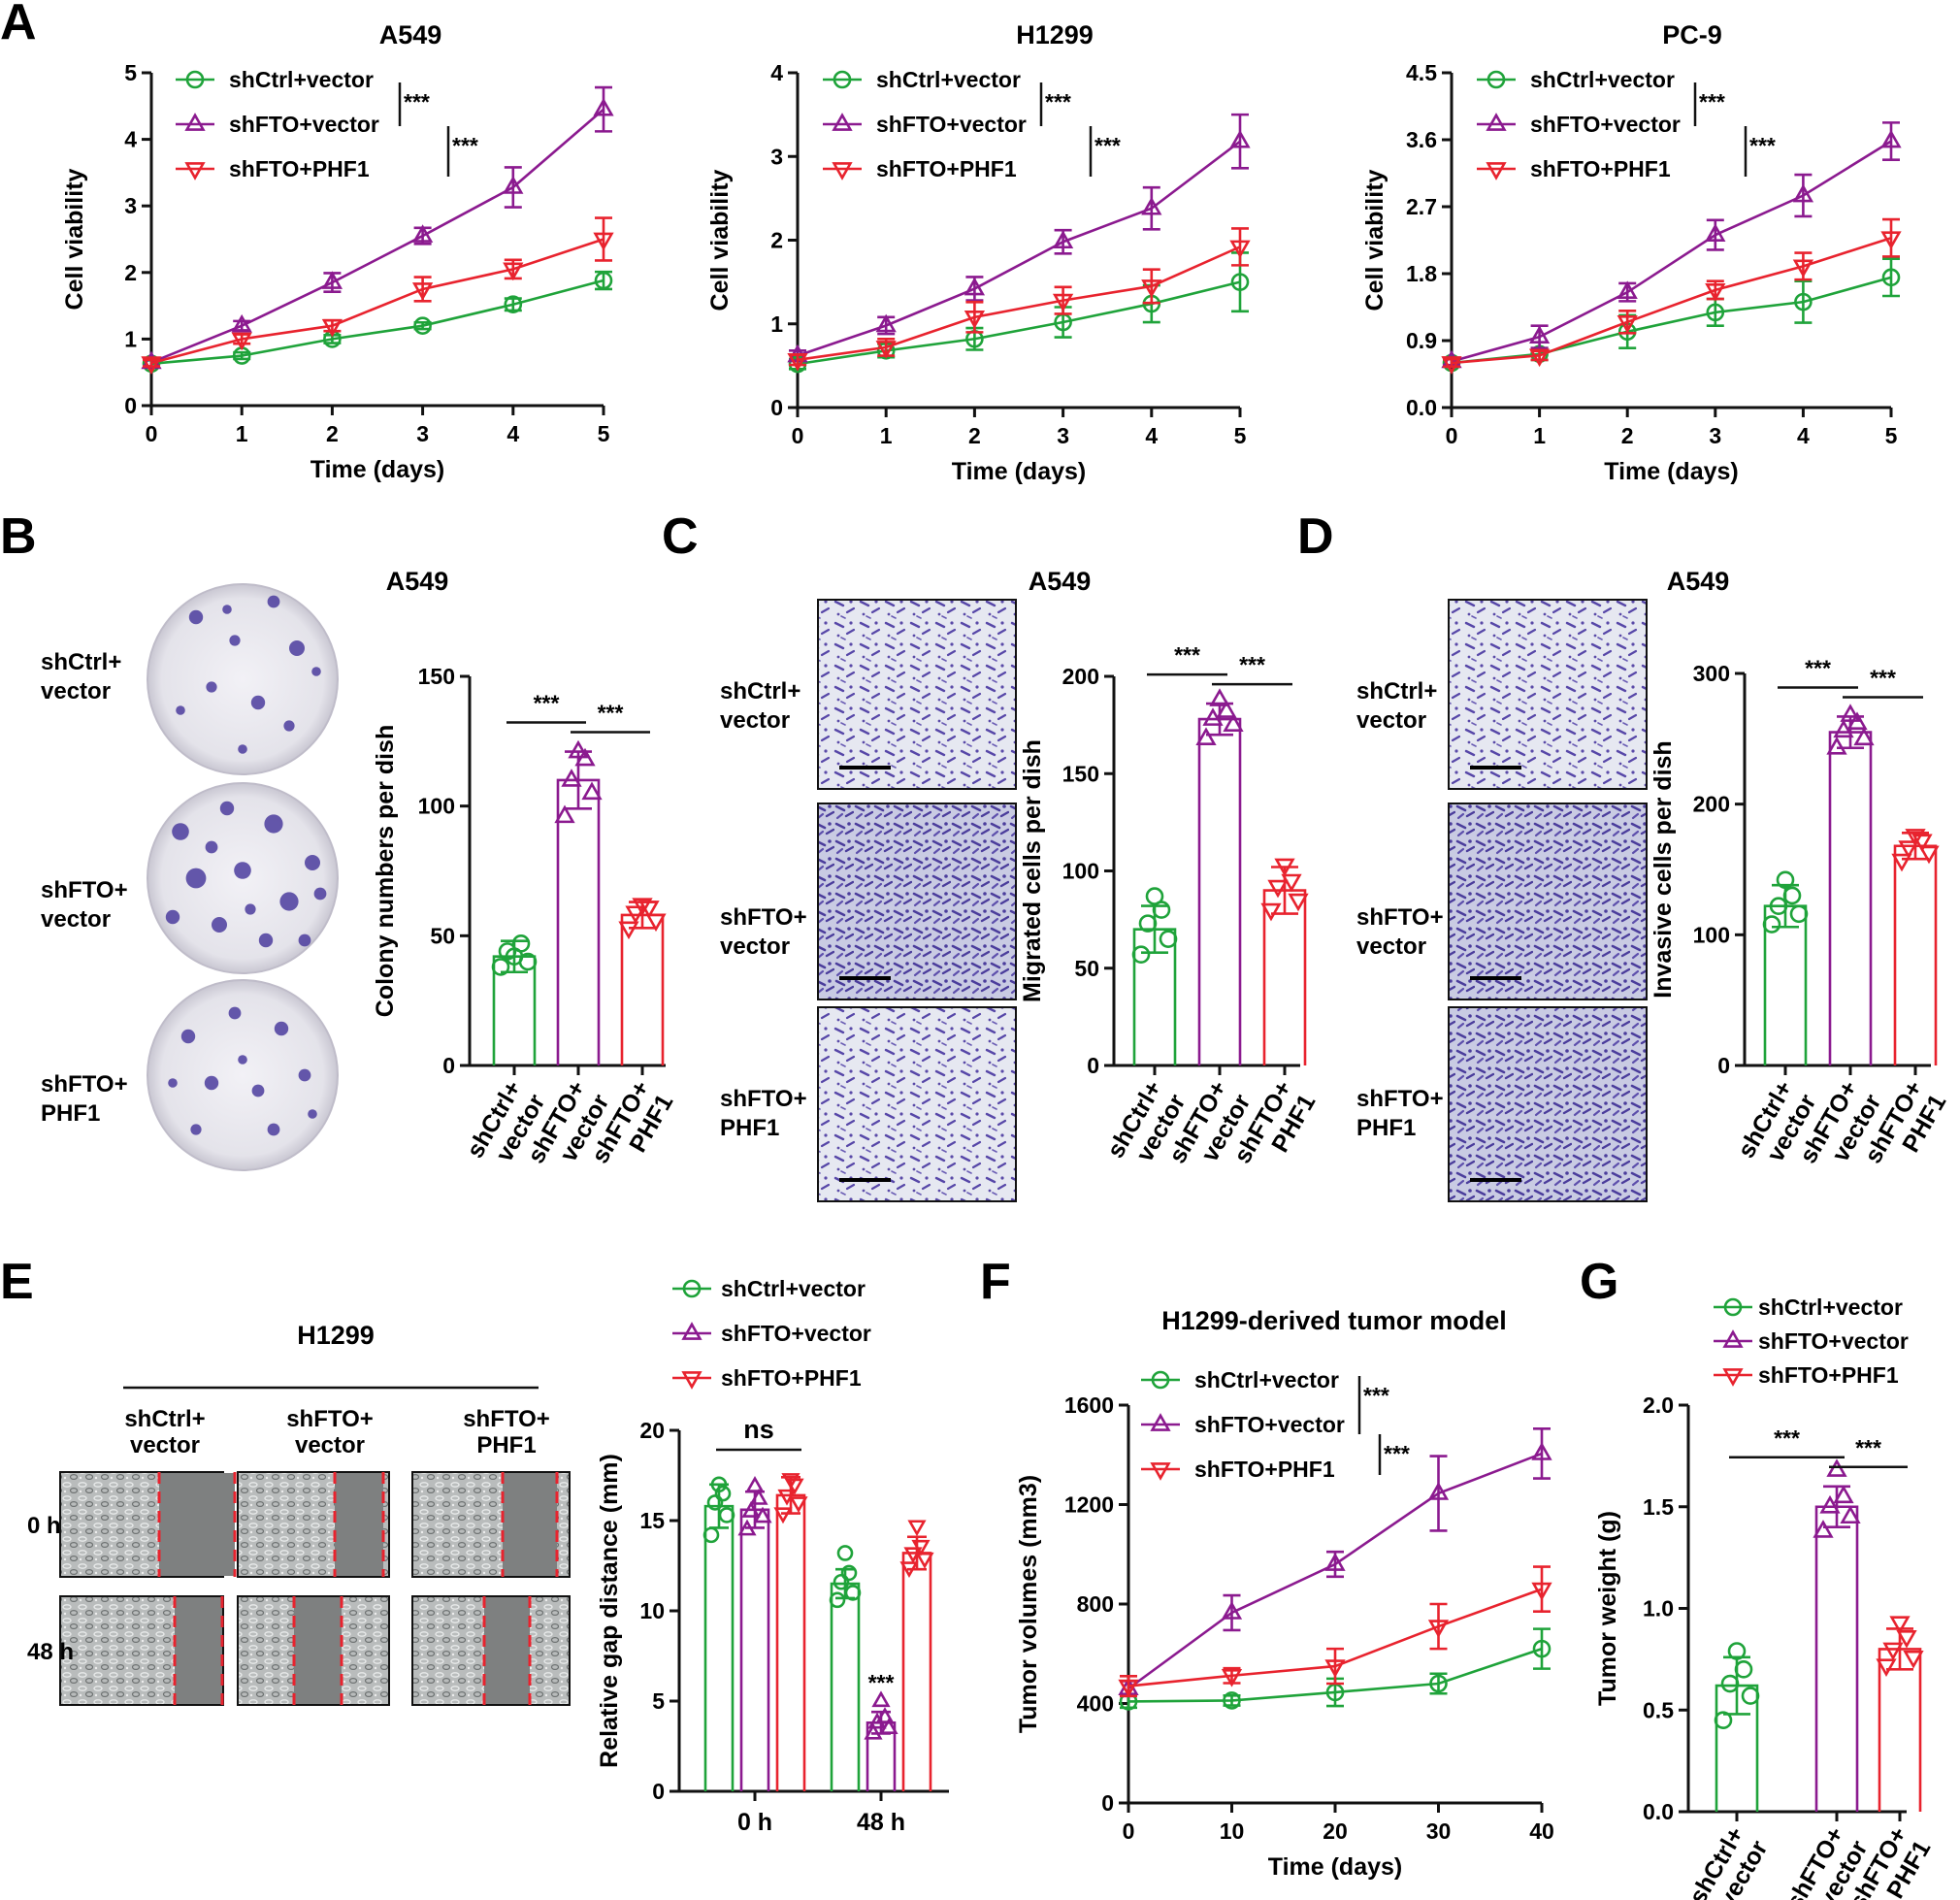  Describe the element at coordinates (385, 871) in the screenshot. I see `y-axis-label: Colony numbers per dish` at that location.